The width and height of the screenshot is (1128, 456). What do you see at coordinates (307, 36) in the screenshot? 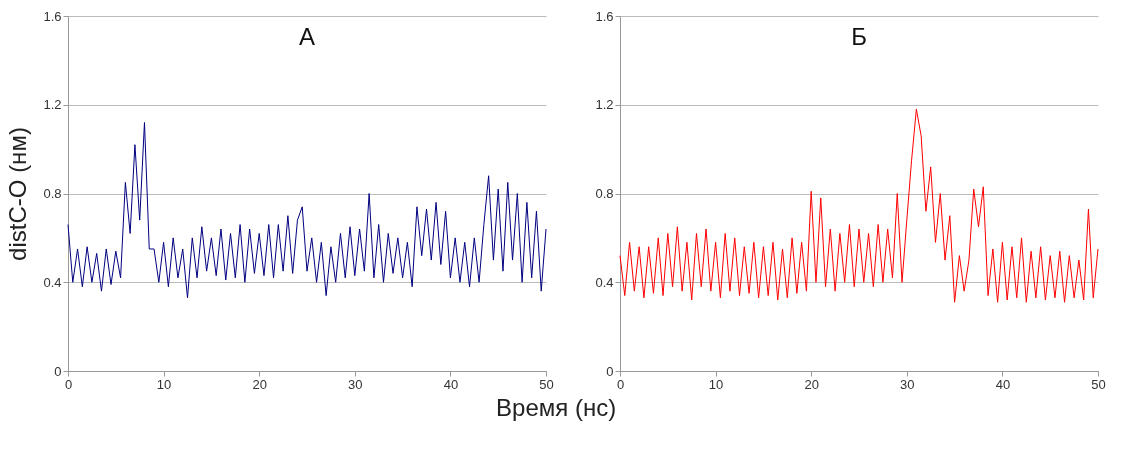
I see `chart-title: А` at bounding box center [307, 36].